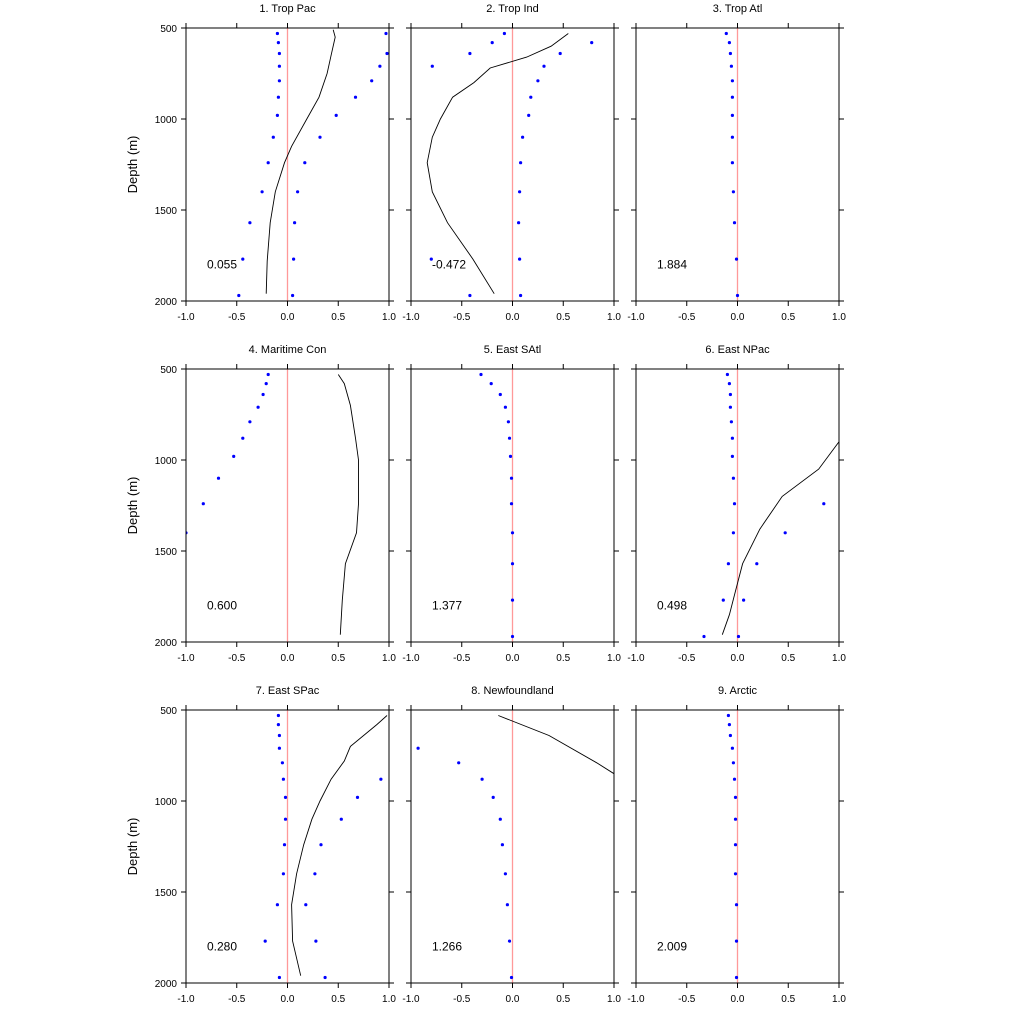  What do you see at coordinates (288, 691) in the screenshot?
I see `panel-title: 7. East SPac` at bounding box center [288, 691].